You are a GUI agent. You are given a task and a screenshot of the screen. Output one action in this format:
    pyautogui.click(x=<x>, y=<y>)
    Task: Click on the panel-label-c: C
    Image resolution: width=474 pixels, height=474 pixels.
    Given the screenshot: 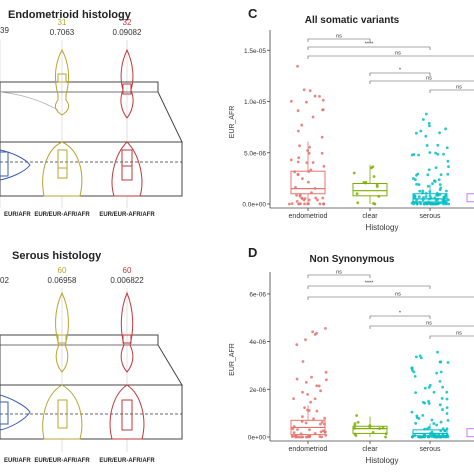 What is the action you would take?
    pyautogui.click(x=253, y=13)
    